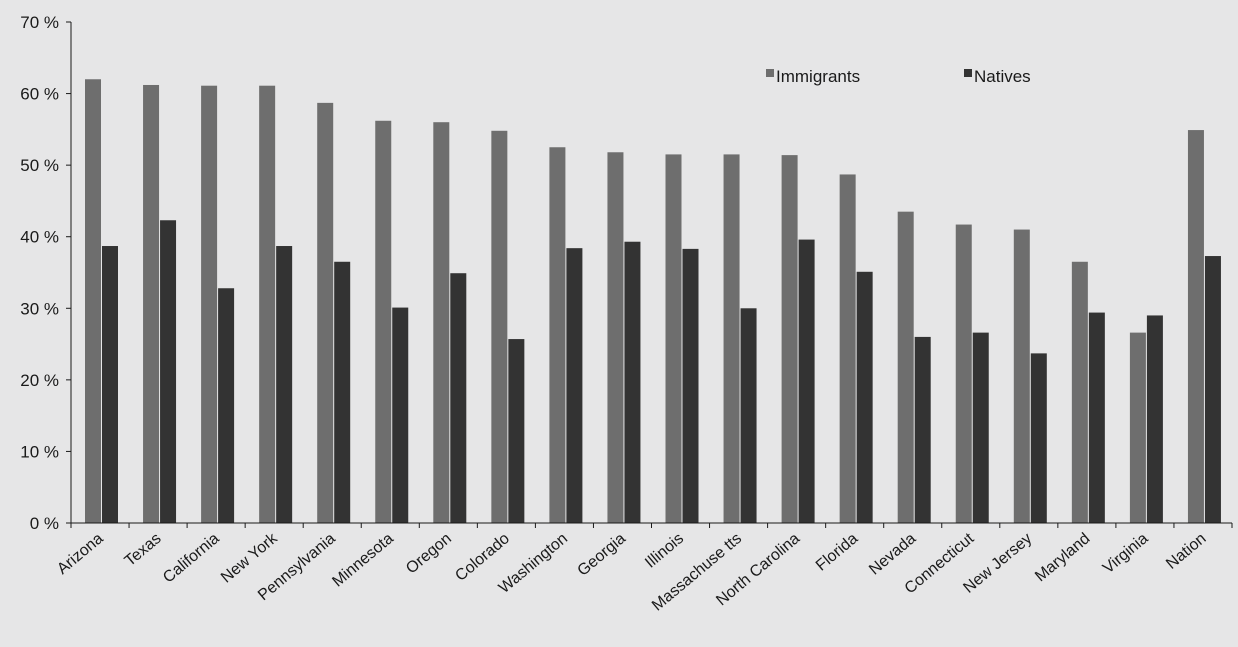 Image resolution: width=1238 pixels, height=647 pixels. What do you see at coordinates (39, 308) in the screenshot?
I see `y-tick-label: 30 %` at bounding box center [39, 308].